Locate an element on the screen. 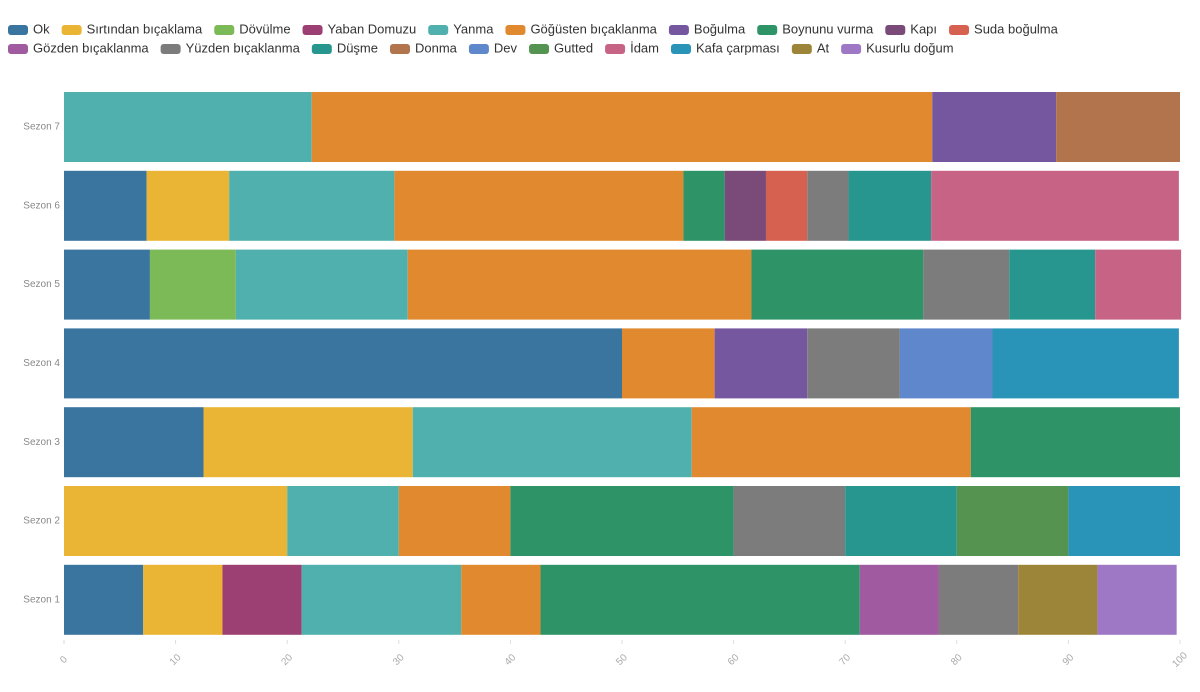  legend-label: Dev is located at coordinates (506, 47).